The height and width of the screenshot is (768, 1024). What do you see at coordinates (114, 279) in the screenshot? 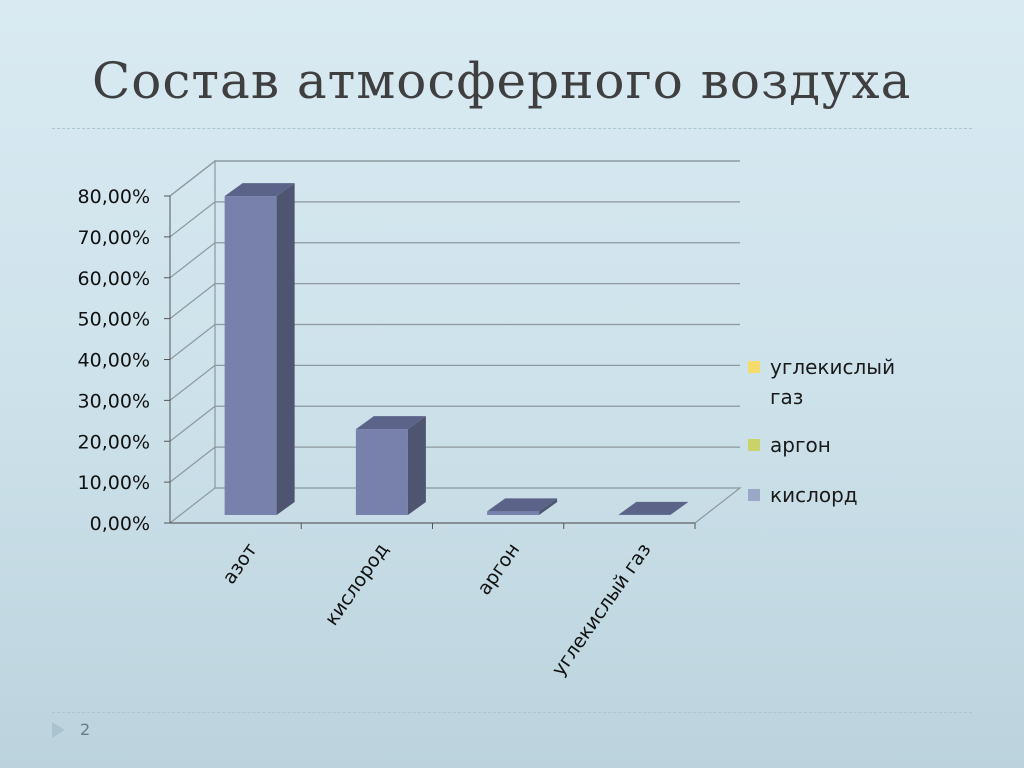
I see `y-tick-label: 60,00%` at bounding box center [114, 279].